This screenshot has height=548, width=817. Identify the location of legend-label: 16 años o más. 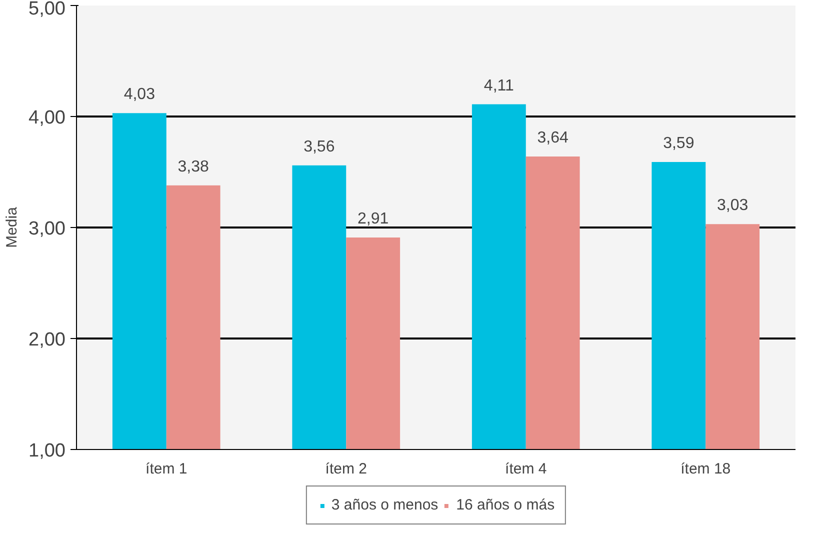
(505, 505).